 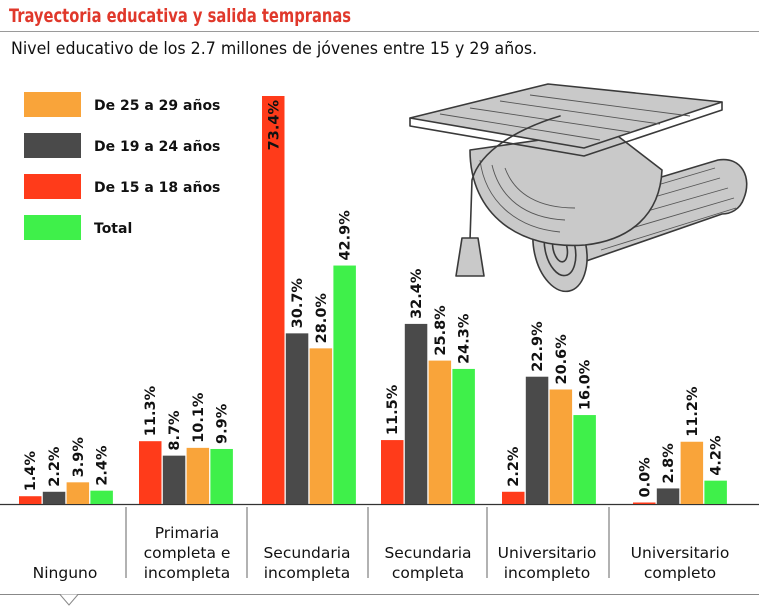 What do you see at coordinates (346, 235) in the screenshot?
I see `value-label: 42.9%` at bounding box center [346, 235].